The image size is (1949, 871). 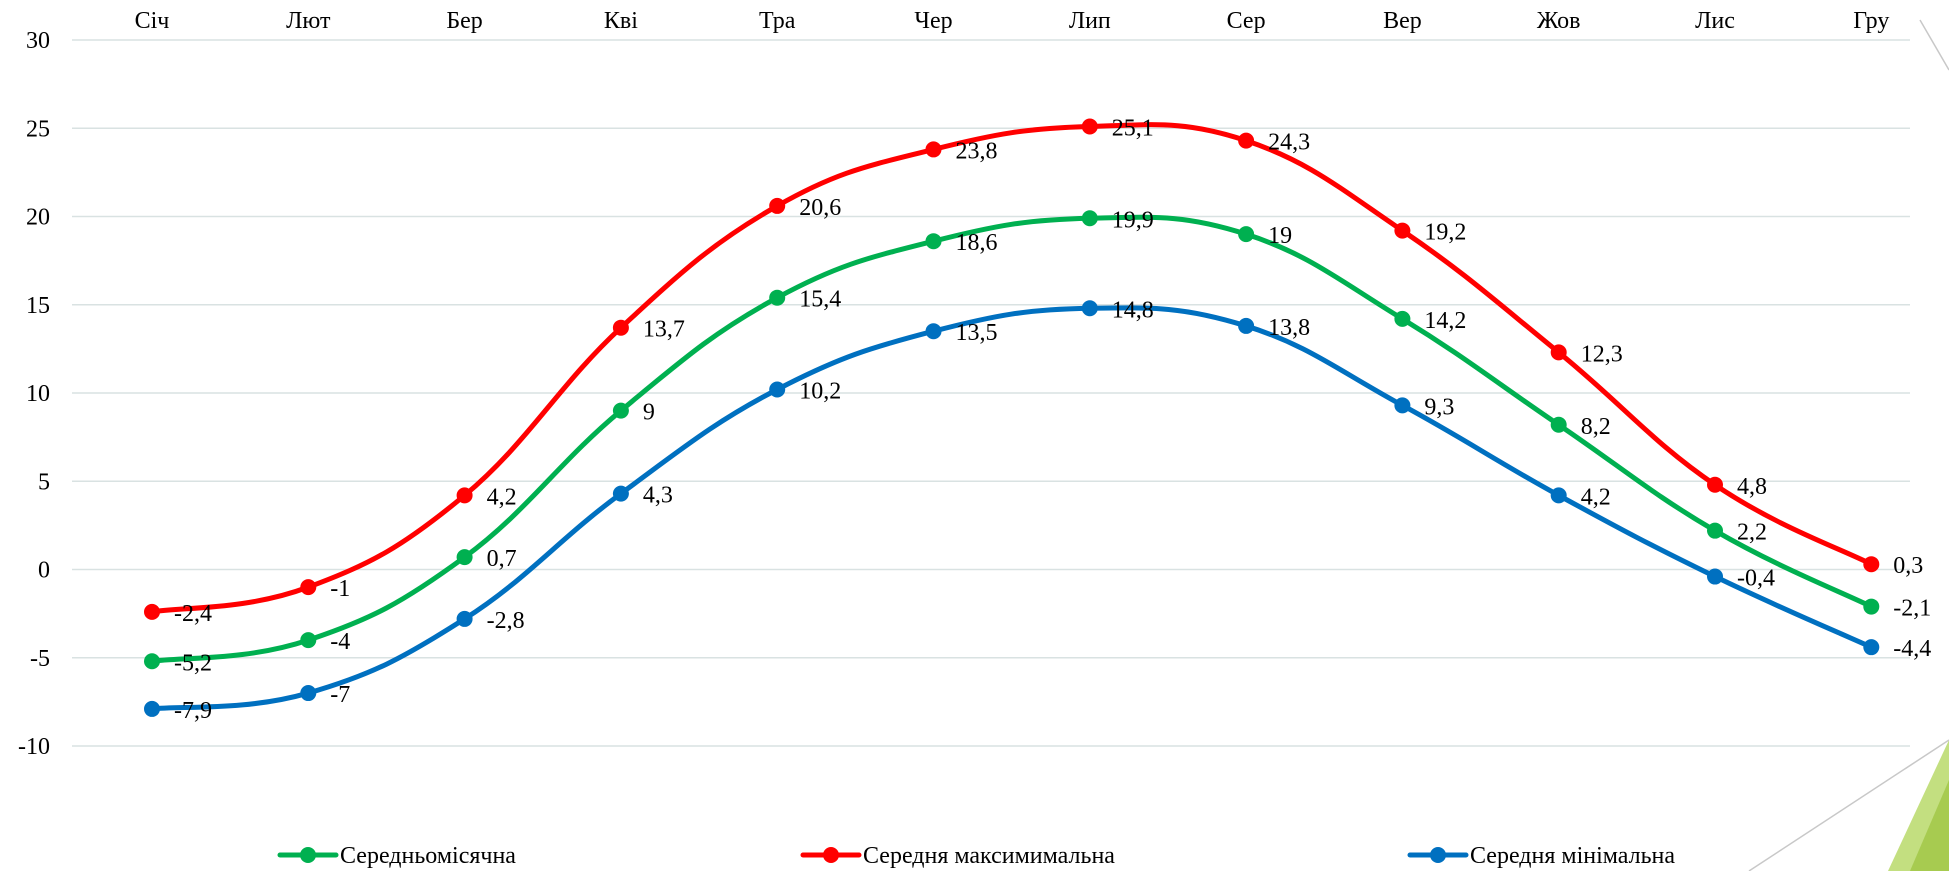 What do you see at coordinates (621, 21) in the screenshot?
I see `x-tick-label: Кві` at bounding box center [621, 21].